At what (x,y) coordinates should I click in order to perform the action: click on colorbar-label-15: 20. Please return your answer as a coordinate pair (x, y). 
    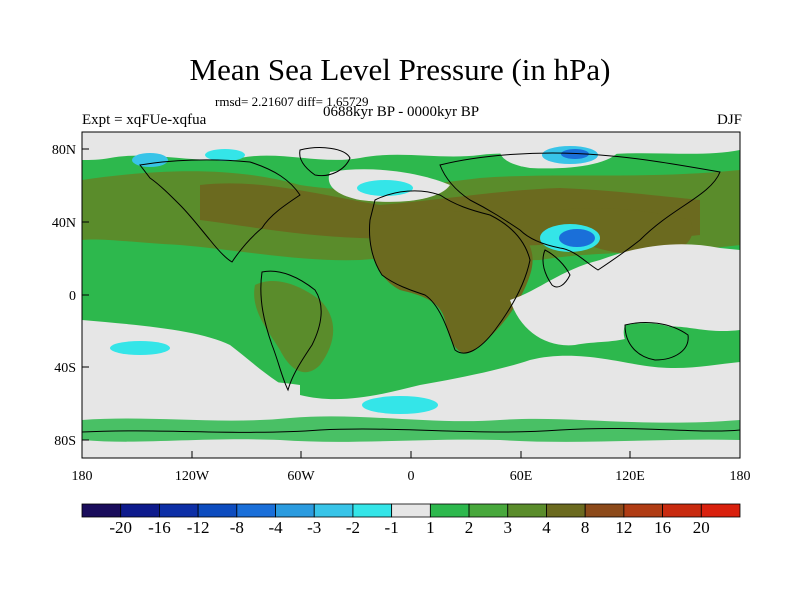
    Looking at the image, I should click on (701, 527).